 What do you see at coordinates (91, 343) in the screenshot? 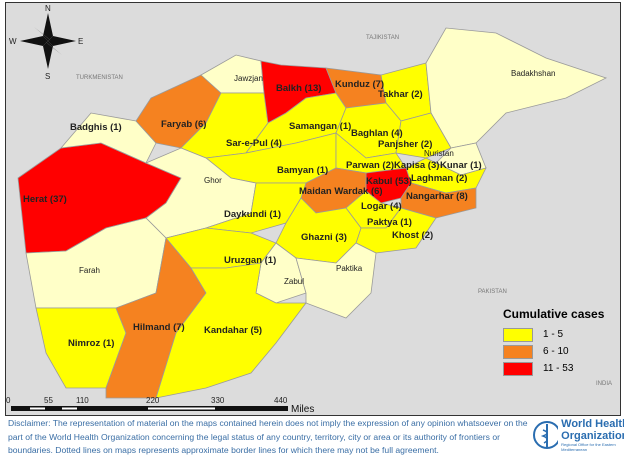
I see `label-nimroz: Nimroz (1)` at bounding box center [91, 343].